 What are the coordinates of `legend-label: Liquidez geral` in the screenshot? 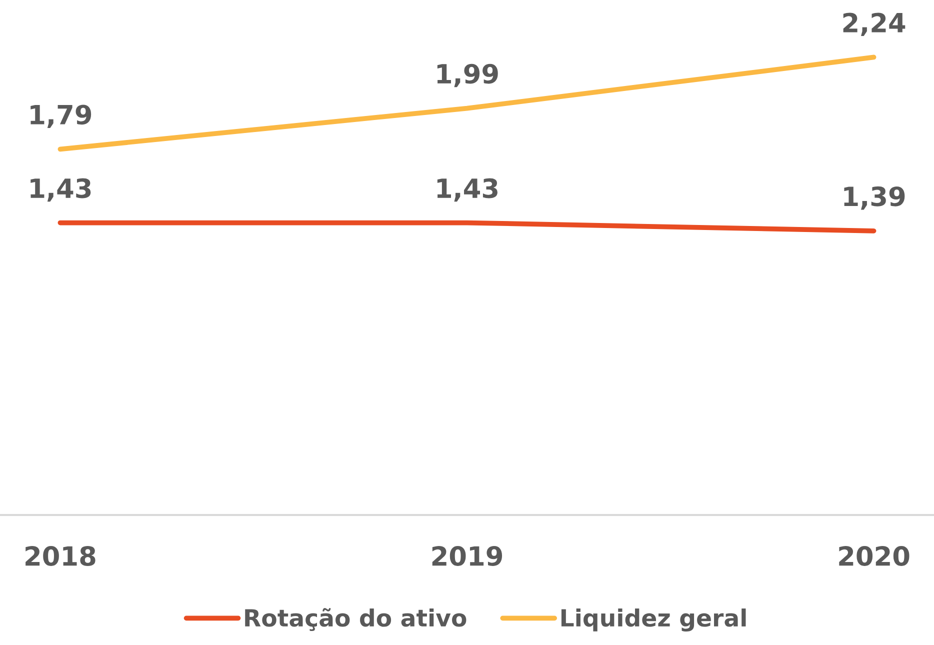 It's located at (653, 620).